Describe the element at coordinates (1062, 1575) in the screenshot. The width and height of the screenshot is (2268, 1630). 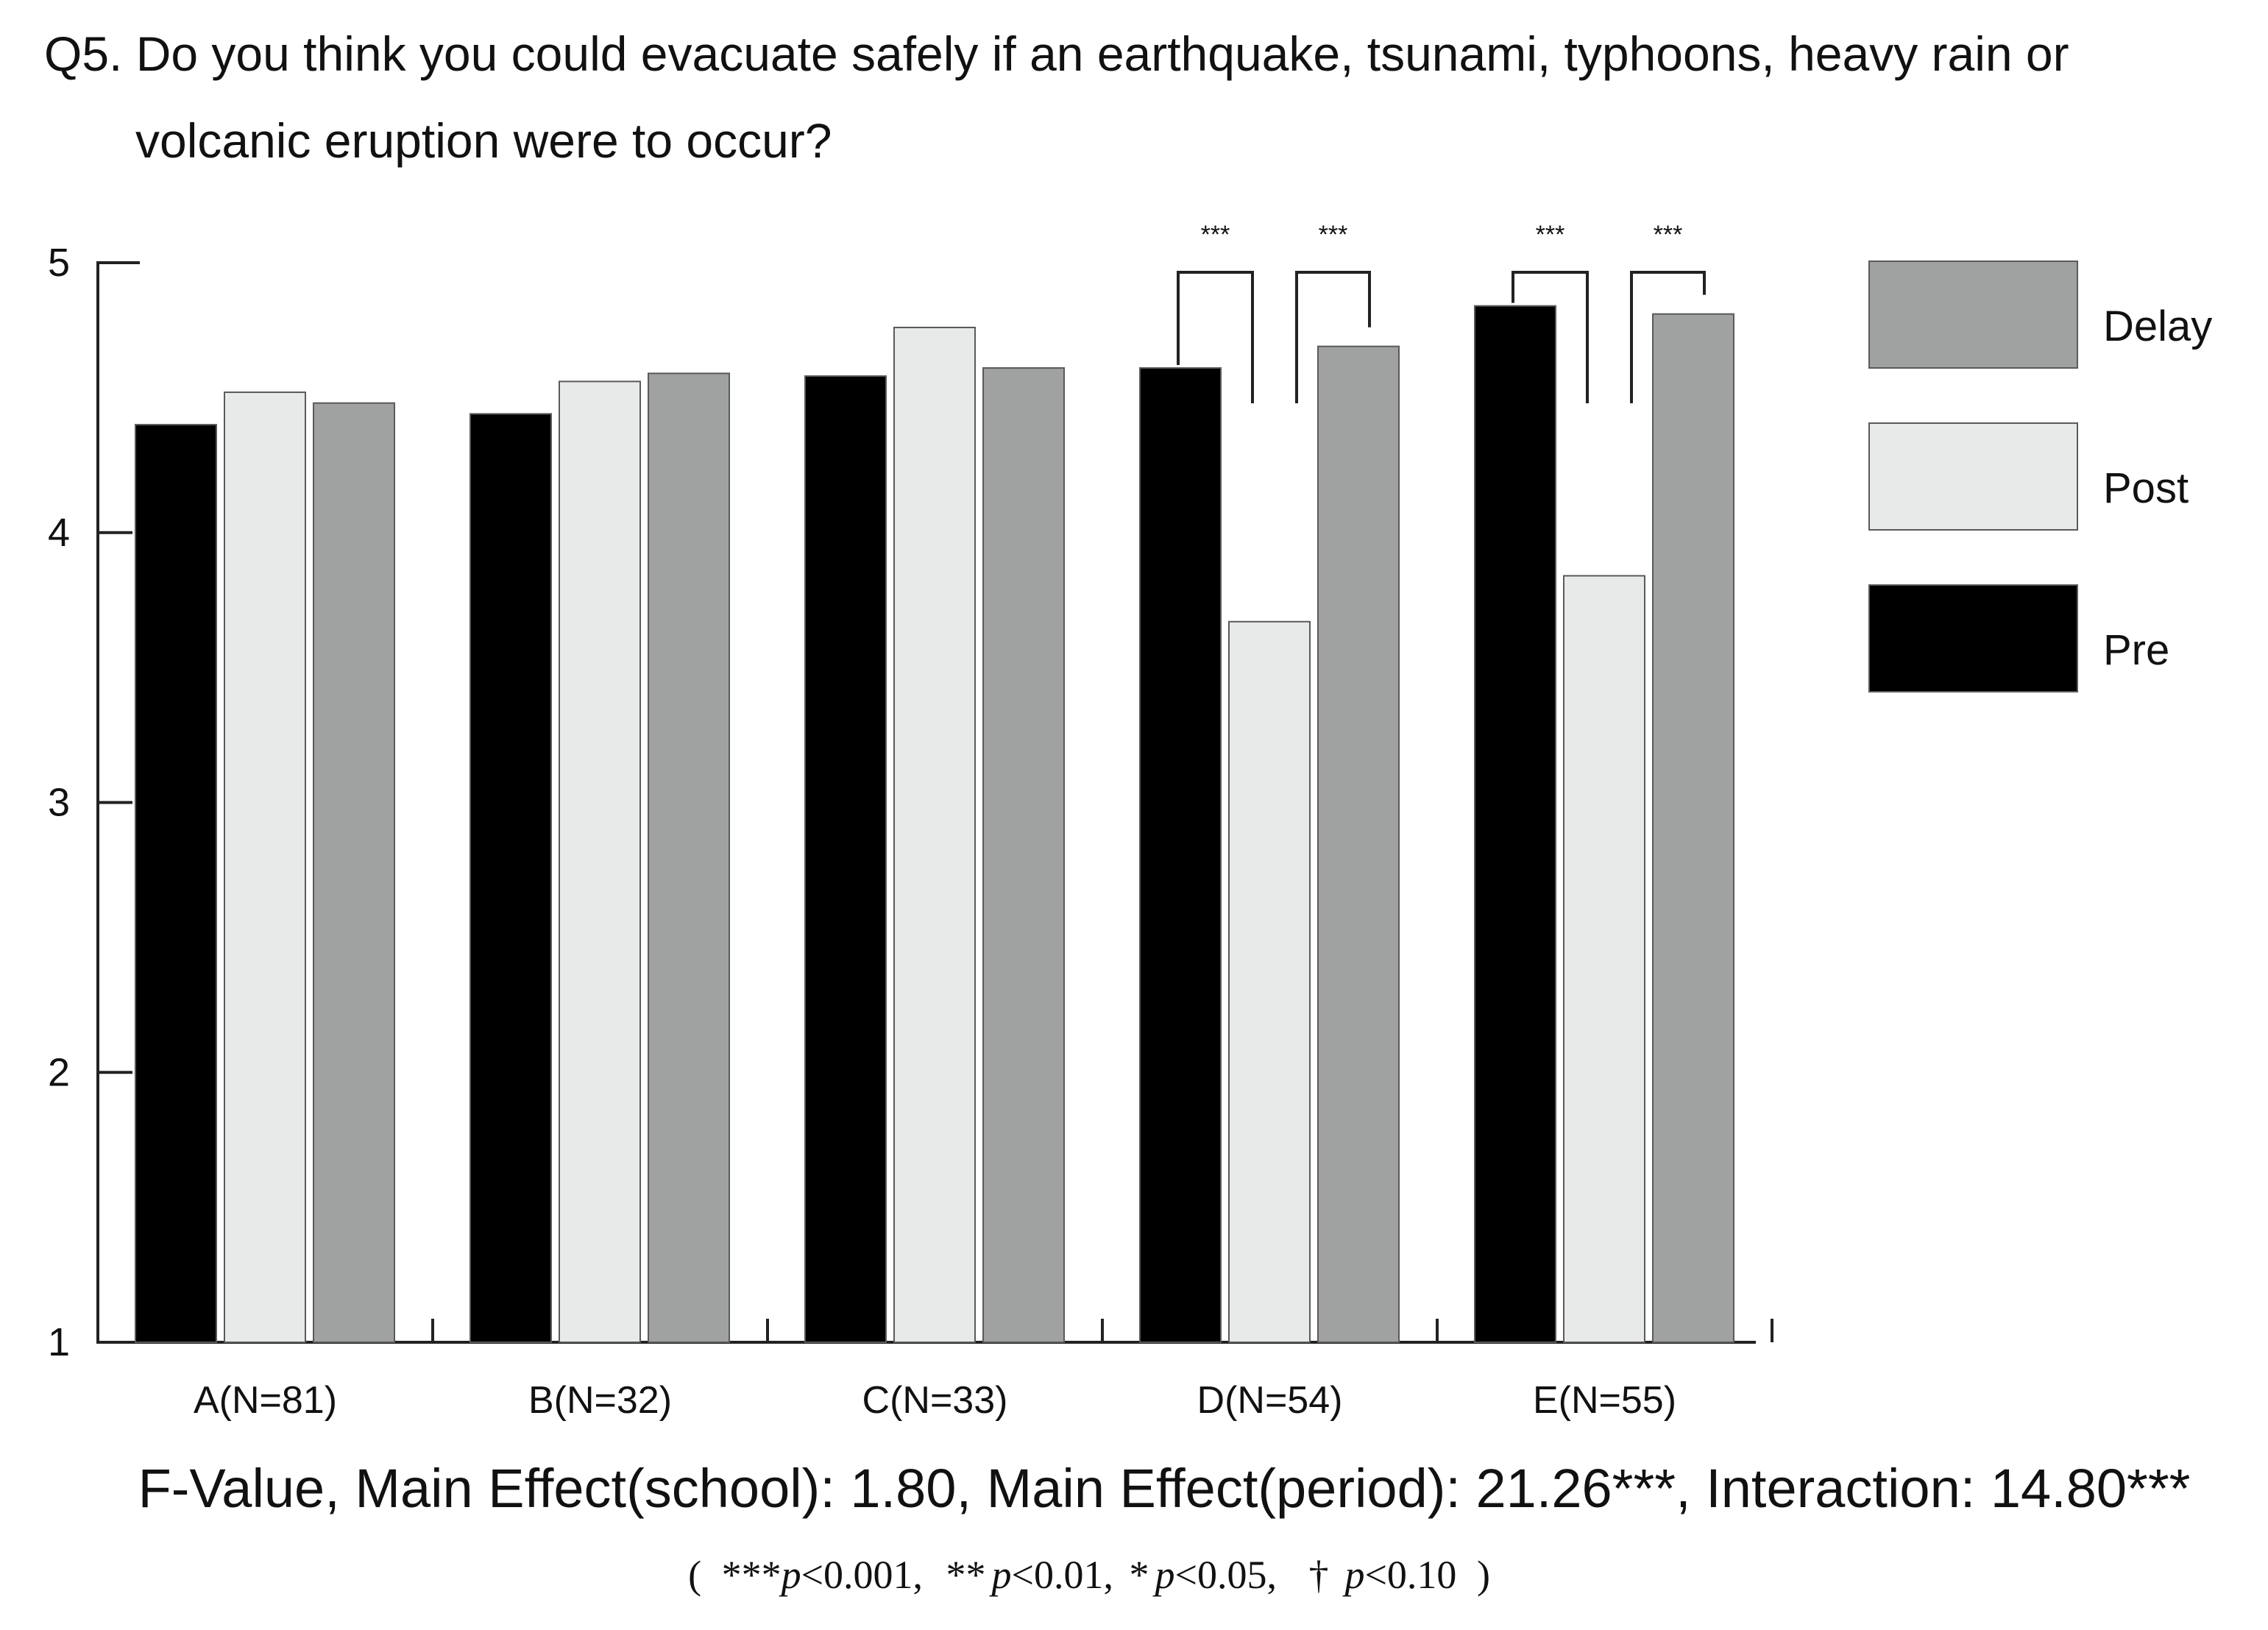
I see `note-val-2: <0.01,` at that location.